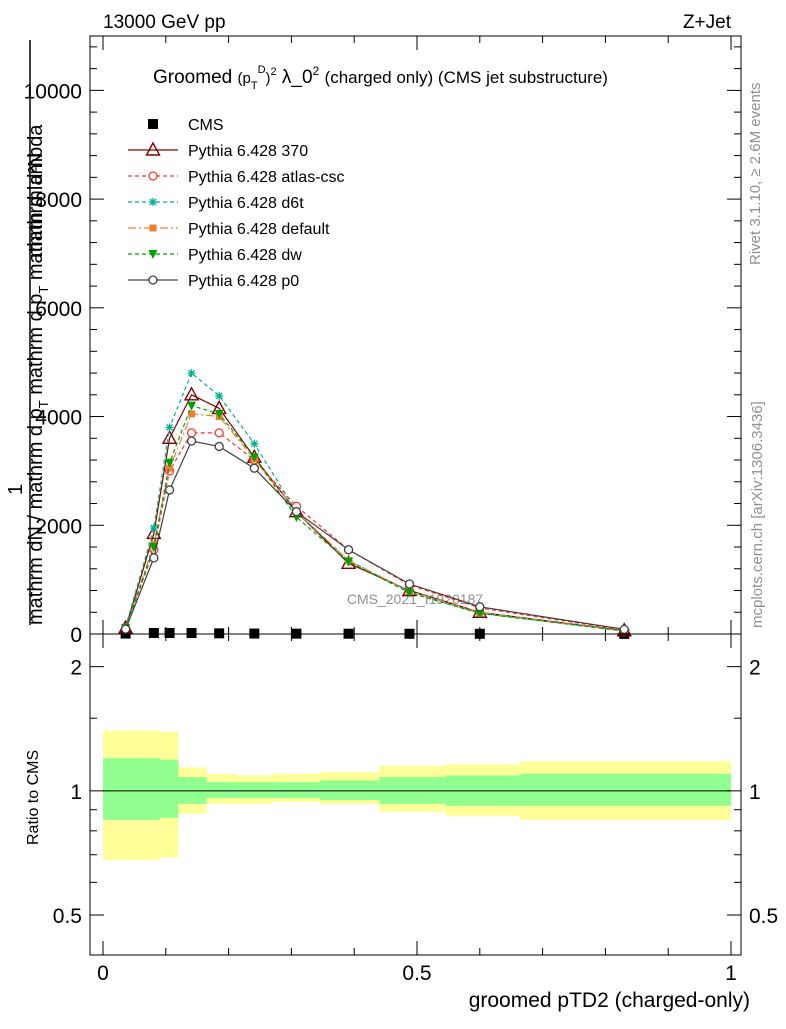 This screenshot has height=1029, width=786. Describe the element at coordinates (246, 203) in the screenshot. I see `legend-label: Pythia 6.428 d6t` at that location.